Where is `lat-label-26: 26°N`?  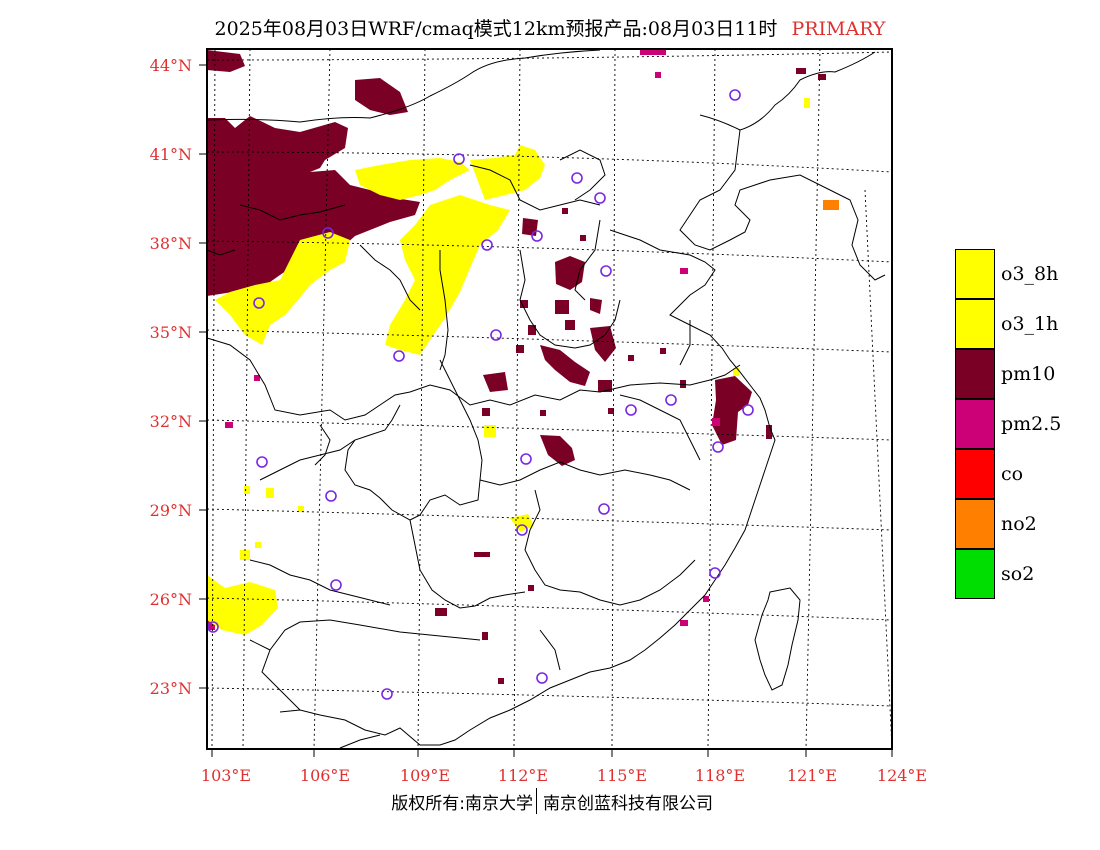 lat-label-26: 26°N is located at coordinates (170, 599).